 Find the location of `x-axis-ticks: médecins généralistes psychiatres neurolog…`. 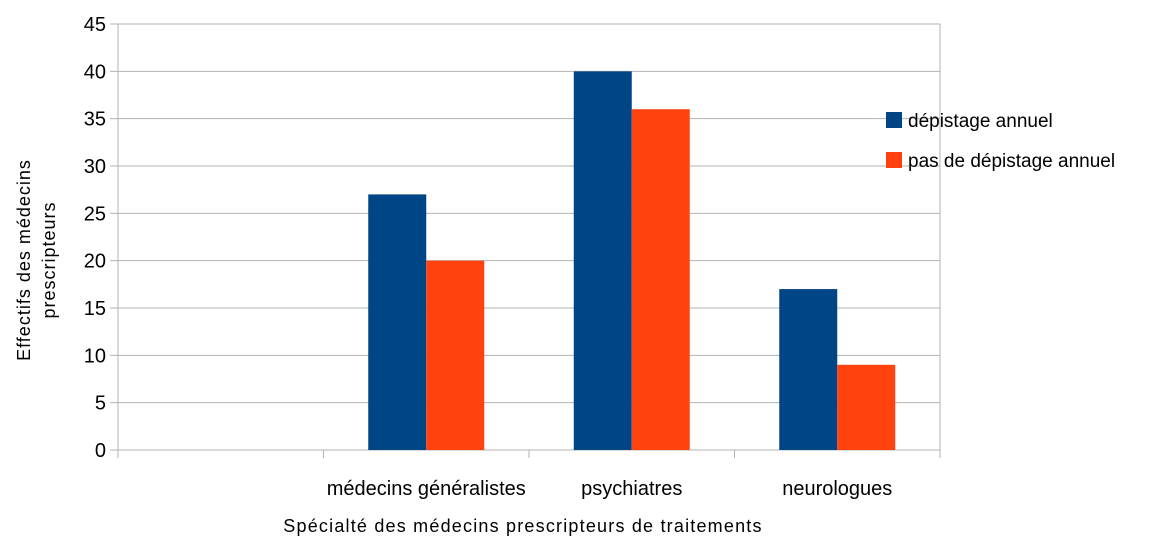

x-axis-ticks: médecins généralistes psychiatres neurolog… is located at coordinates (529, 475).